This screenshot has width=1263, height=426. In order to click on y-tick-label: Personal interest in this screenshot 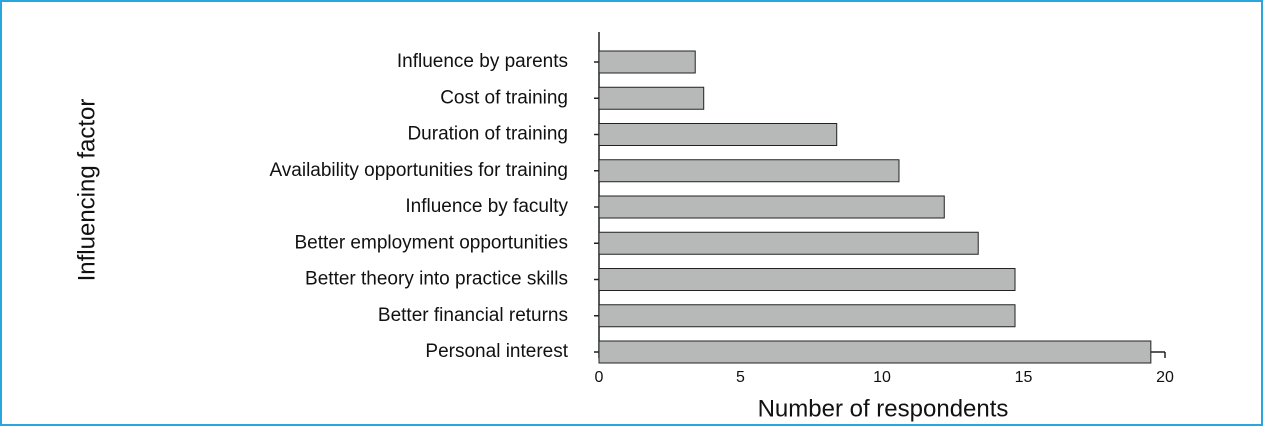, I will do `click(496, 351)`.